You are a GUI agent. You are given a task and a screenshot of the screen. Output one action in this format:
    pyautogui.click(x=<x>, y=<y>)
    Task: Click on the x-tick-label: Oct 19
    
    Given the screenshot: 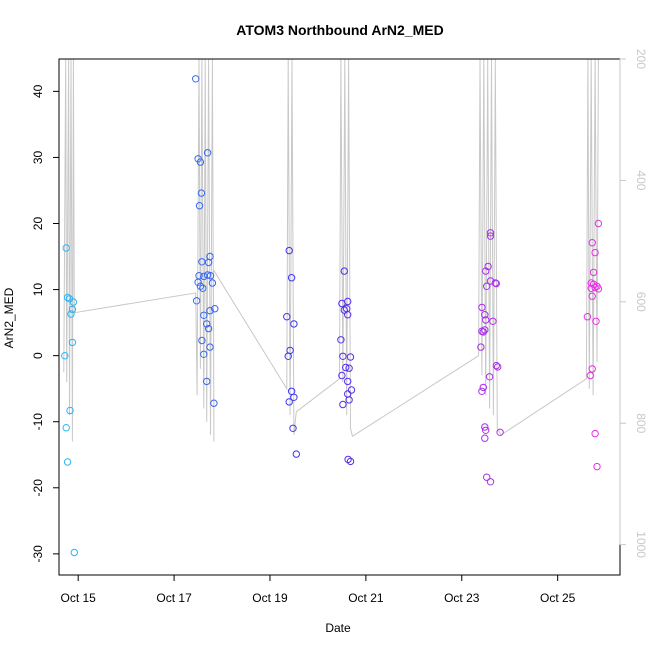 What is the action you would take?
    pyautogui.click(x=270, y=598)
    